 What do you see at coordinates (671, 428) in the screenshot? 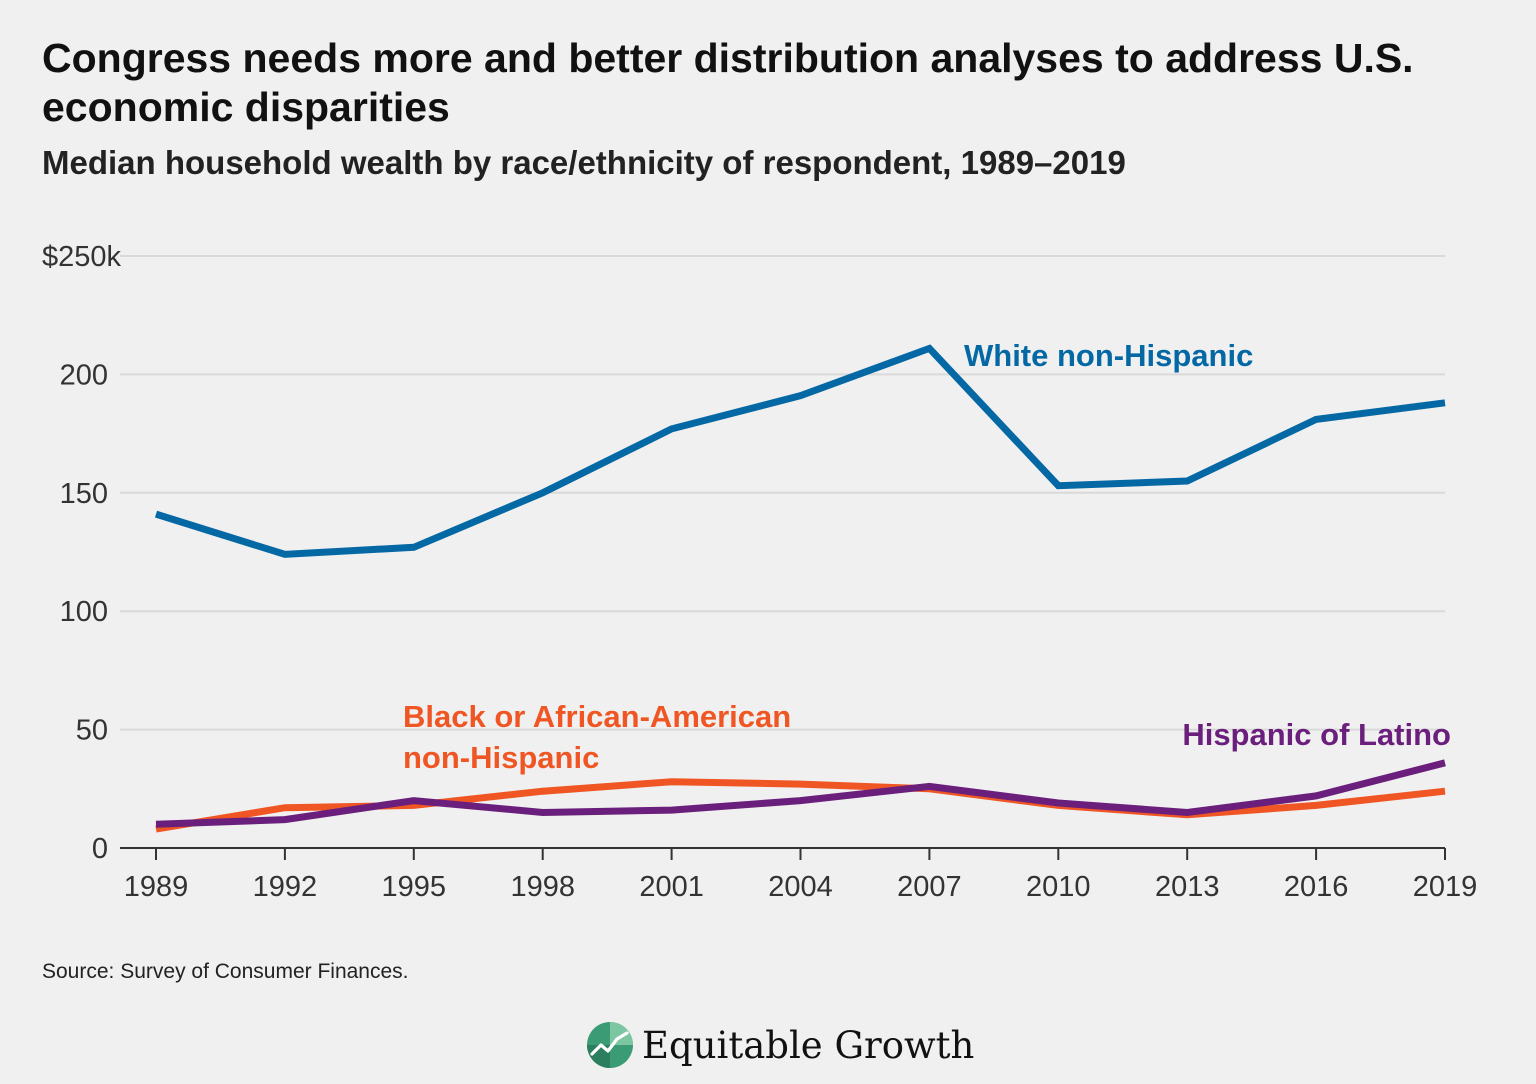
I see `data-point-white-2001` at bounding box center [671, 428].